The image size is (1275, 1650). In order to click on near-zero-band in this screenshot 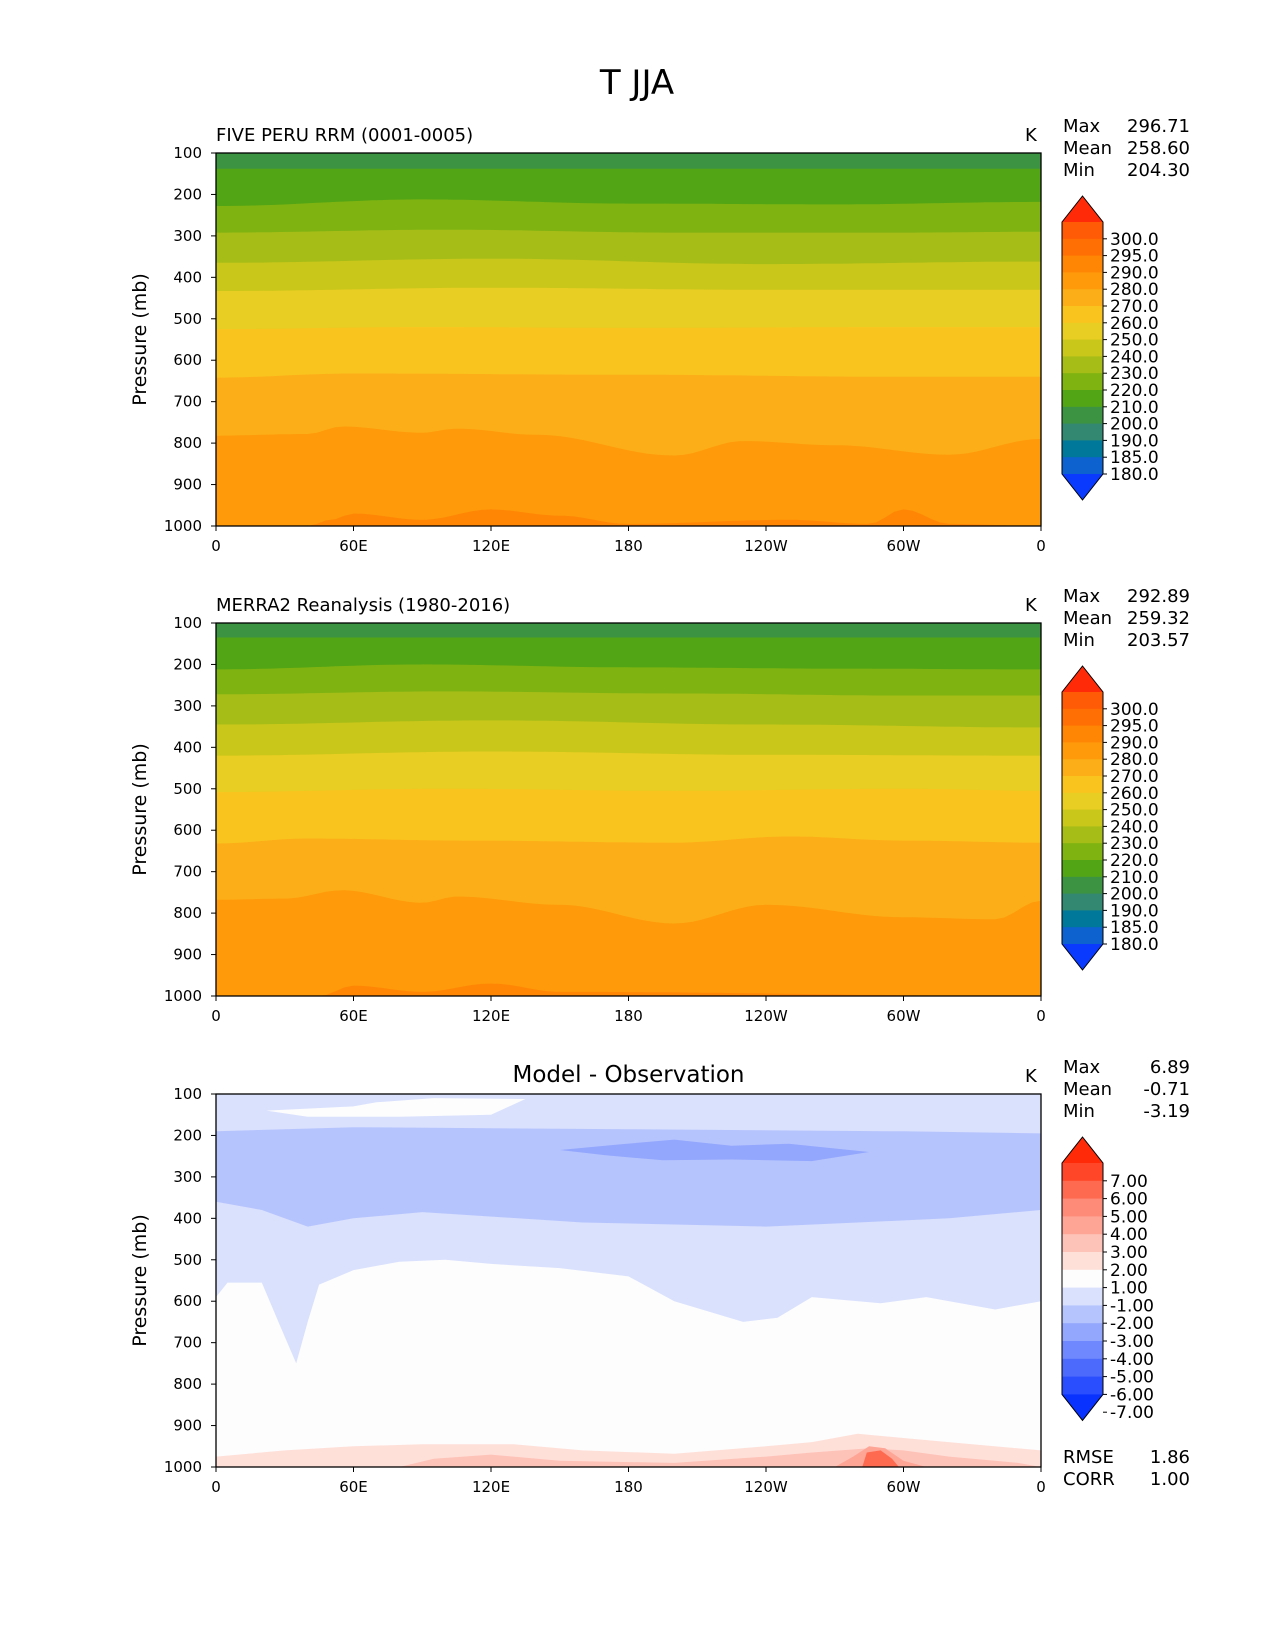, I will do `click(396, 1107)`.